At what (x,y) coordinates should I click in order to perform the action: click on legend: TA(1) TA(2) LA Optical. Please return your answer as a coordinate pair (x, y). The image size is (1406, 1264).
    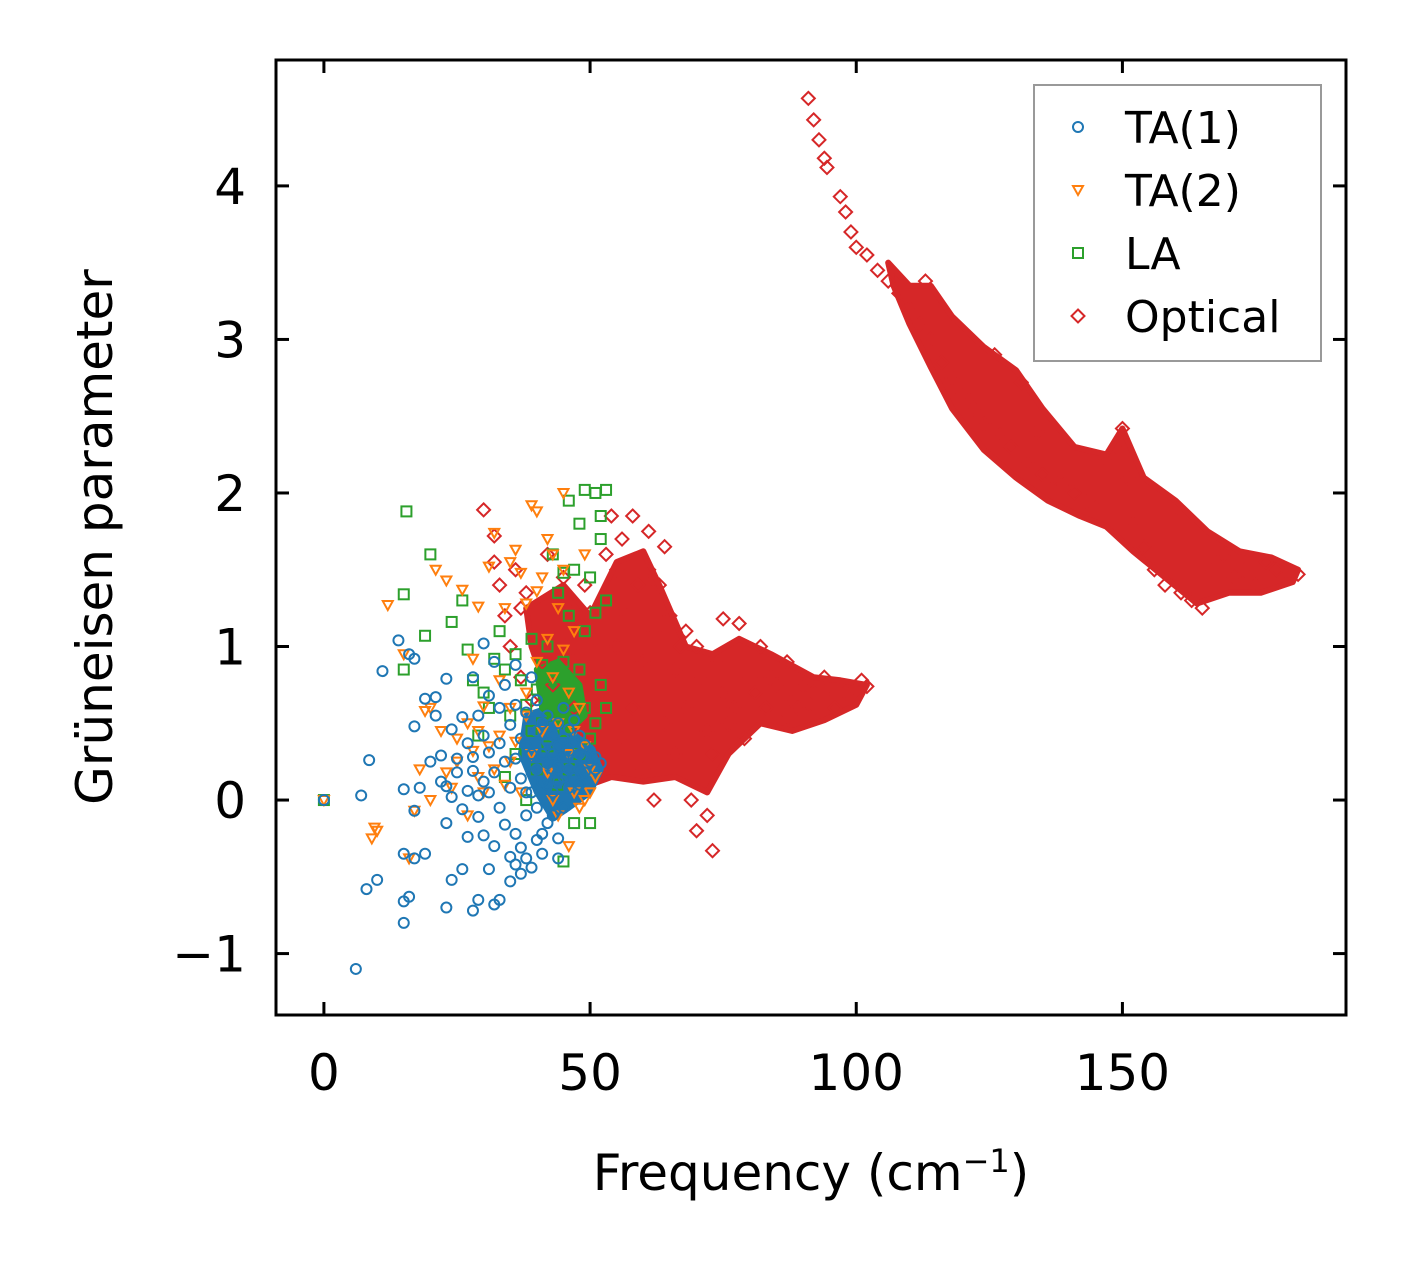
    Looking at the image, I should click on (1177, 223).